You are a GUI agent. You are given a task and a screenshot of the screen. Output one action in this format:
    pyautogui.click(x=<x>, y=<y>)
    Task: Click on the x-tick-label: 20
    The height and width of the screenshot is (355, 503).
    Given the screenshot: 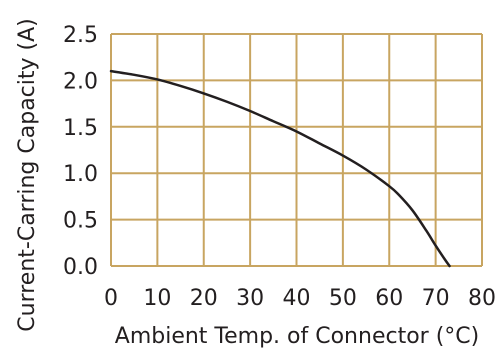 What is the action you would take?
    pyautogui.click(x=204, y=298)
    